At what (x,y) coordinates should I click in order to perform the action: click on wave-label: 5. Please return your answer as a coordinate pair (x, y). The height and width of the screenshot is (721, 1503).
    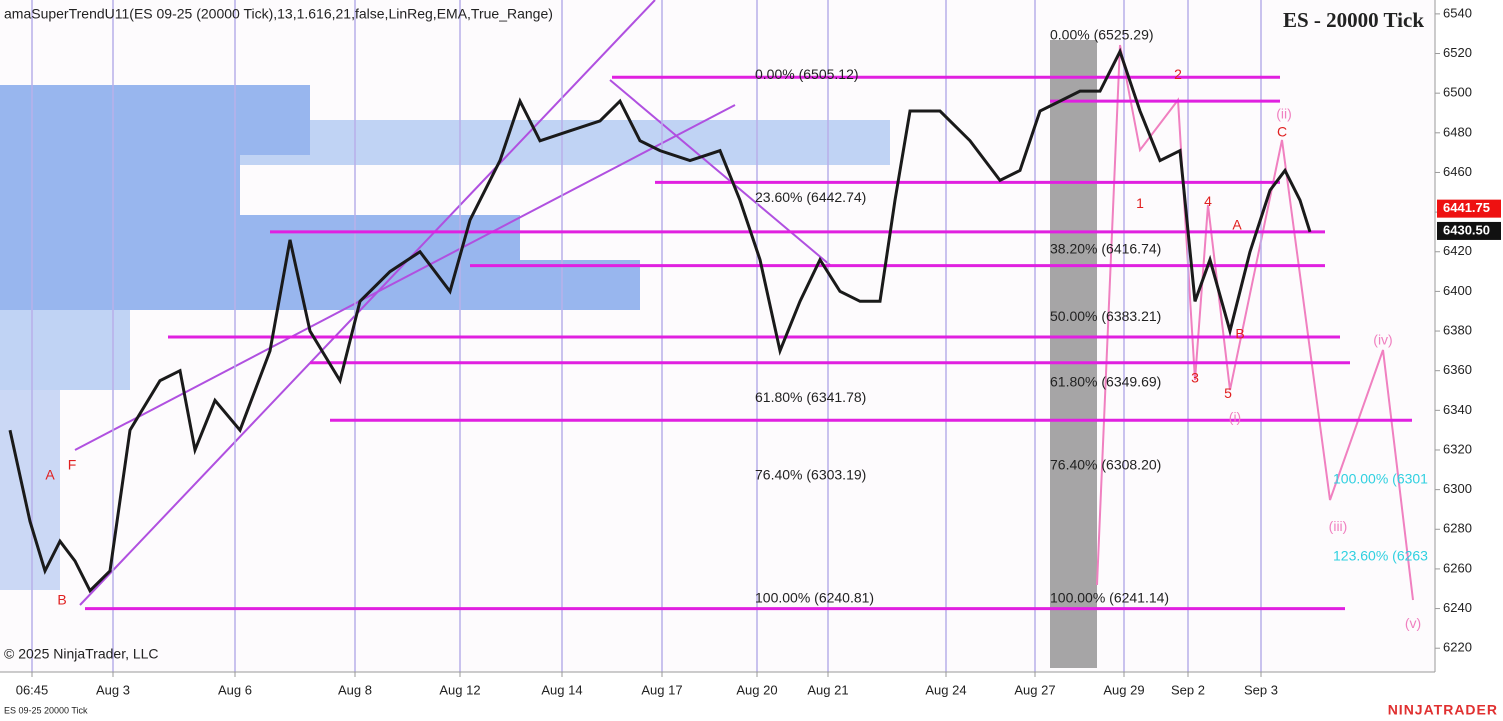
    Looking at the image, I should click on (1228, 393).